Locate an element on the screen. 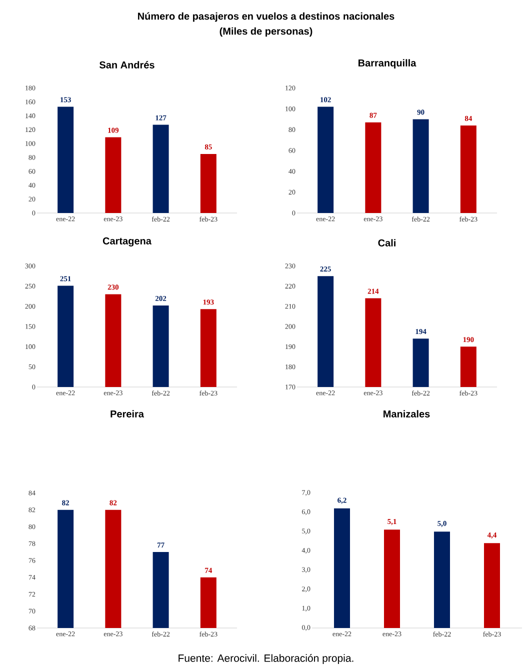 The image size is (532, 670). chart-title: Manizales is located at coordinates (407, 414).